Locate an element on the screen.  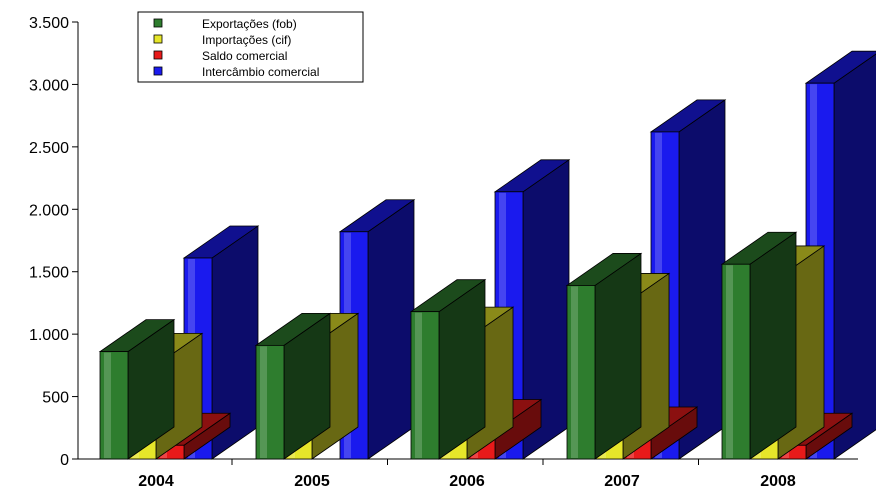
y-tick-label: 2.000 is located at coordinates (49, 210).